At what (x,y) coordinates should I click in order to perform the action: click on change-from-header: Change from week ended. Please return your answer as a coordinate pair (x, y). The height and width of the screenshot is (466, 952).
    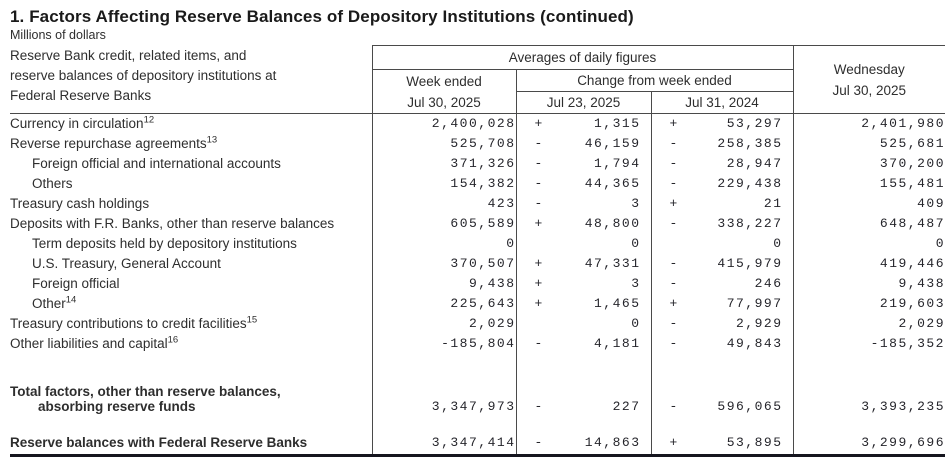
    Looking at the image, I should click on (655, 80).